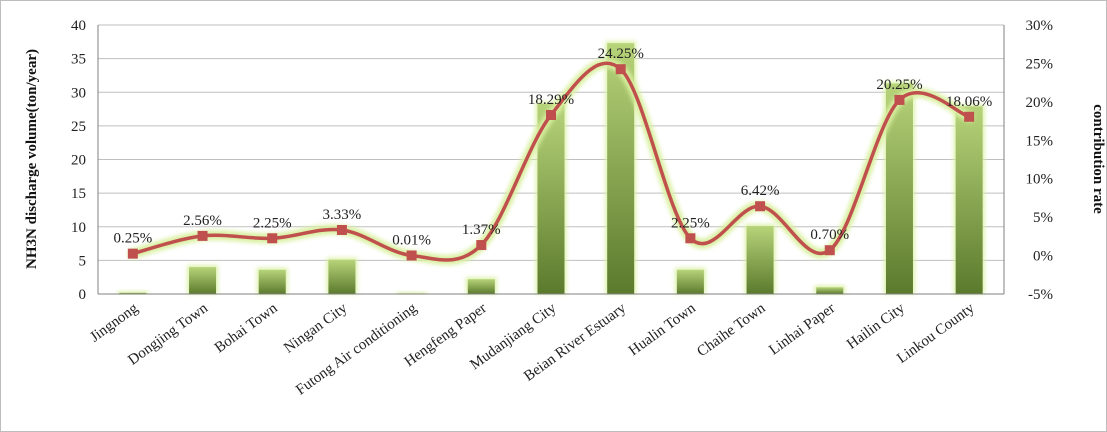 This screenshot has height=432, width=1107. I want to click on y-tick-label: 30, so click(78, 93).